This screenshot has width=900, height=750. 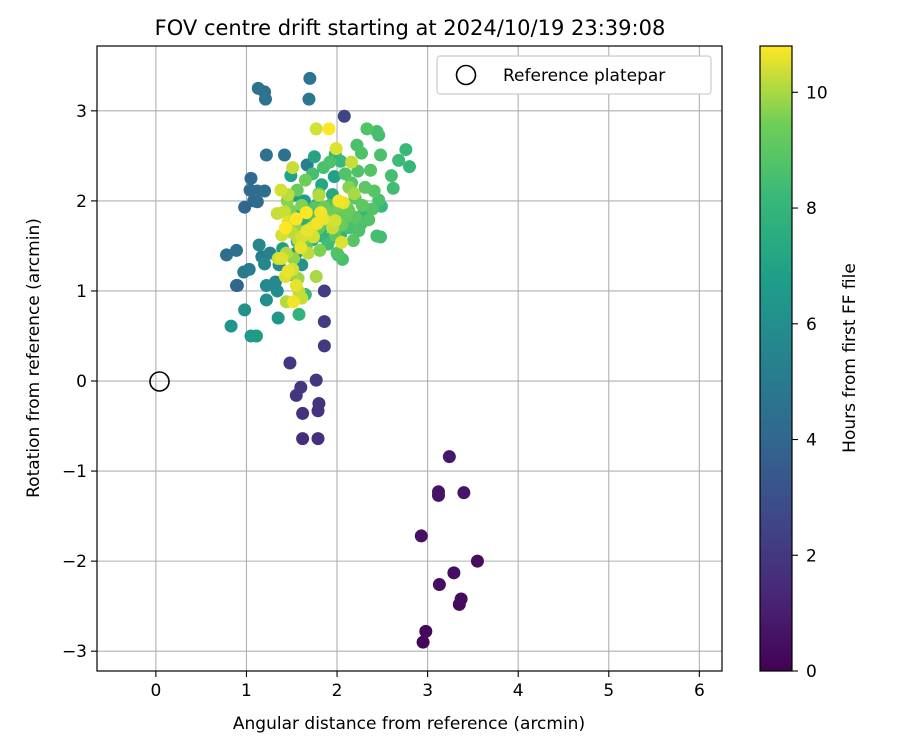 What do you see at coordinates (699, 691) in the screenshot?
I see `x-tick-label: 6` at bounding box center [699, 691].